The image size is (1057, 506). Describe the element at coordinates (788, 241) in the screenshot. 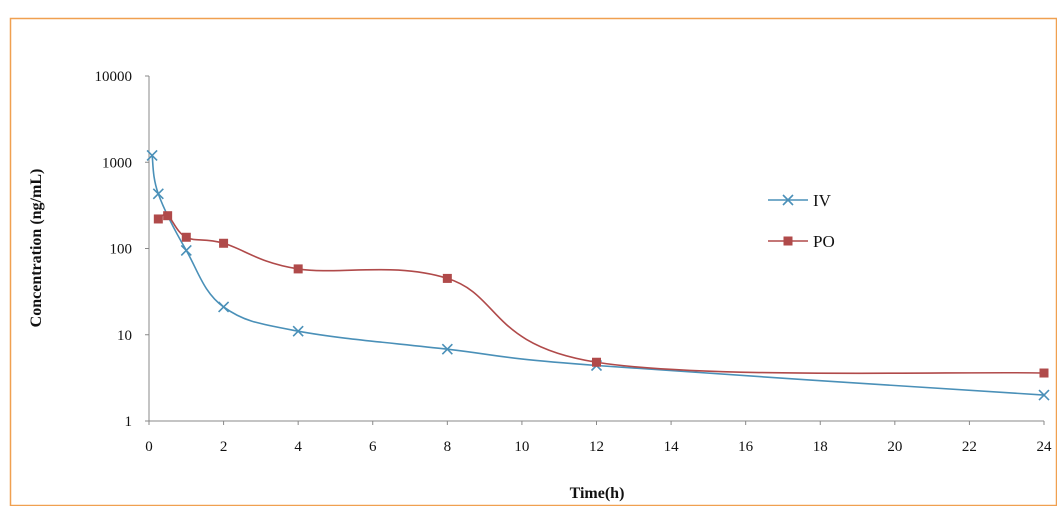

I see `legend-marker-po` at that location.